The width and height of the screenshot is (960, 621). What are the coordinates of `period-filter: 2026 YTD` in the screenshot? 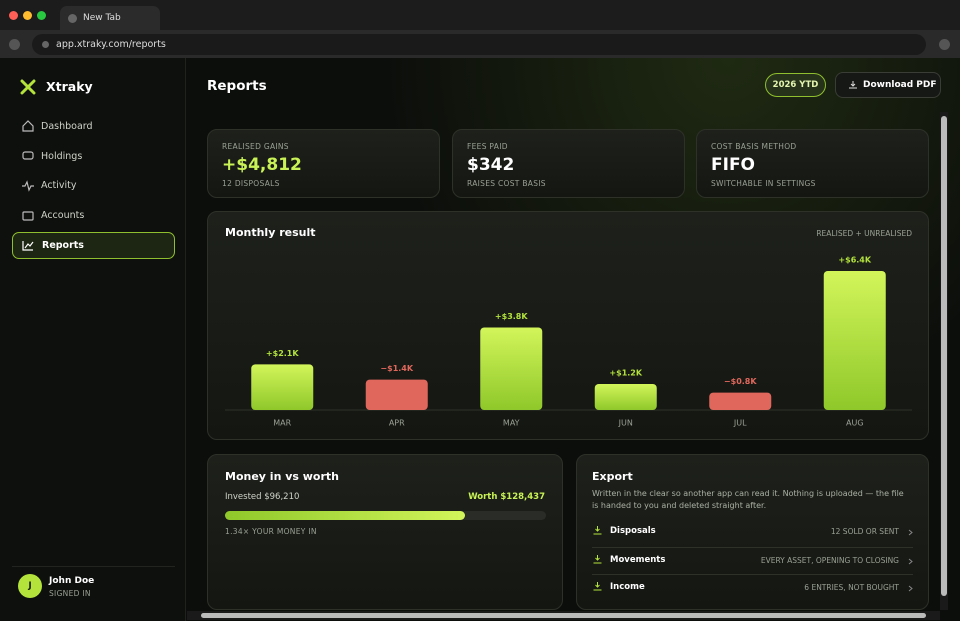 It's located at (795, 85).